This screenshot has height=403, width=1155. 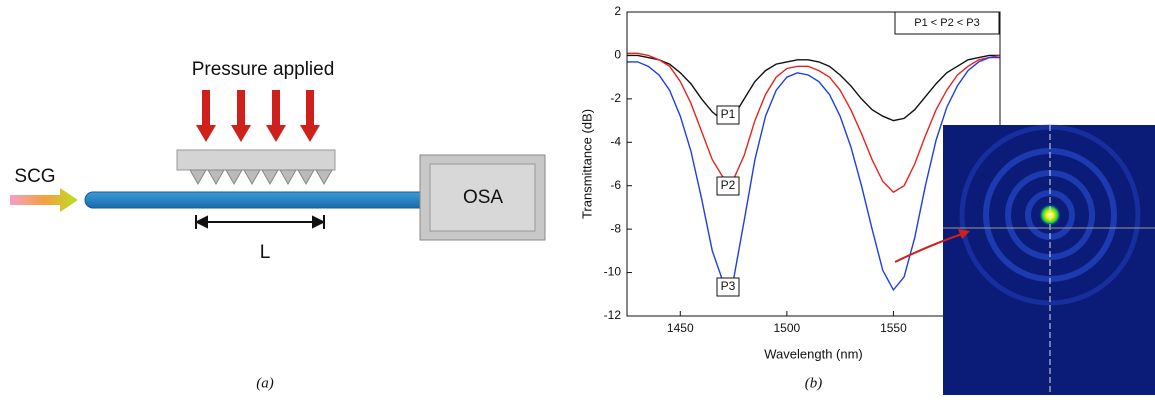 I want to click on x-tick-label: 1500, so click(x=787, y=328).